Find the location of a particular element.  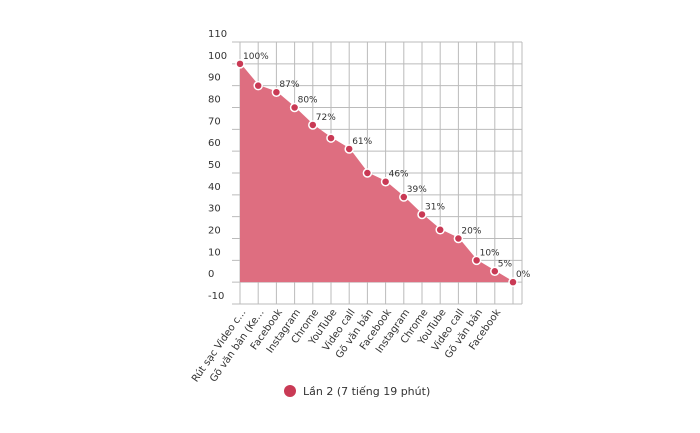

data-label: 10% is located at coordinates (490, 253).